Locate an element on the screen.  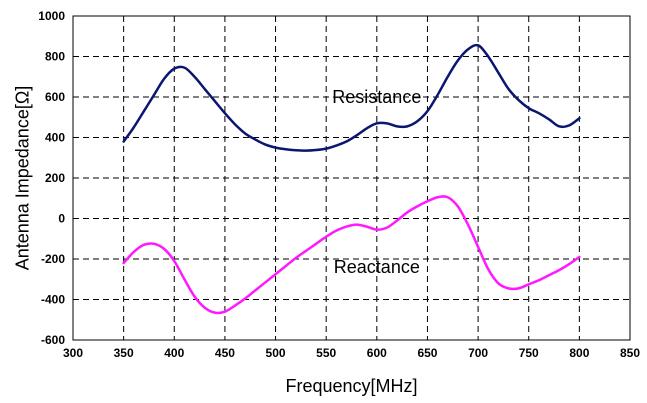
x-tick-label: 800 is located at coordinates (579, 353).